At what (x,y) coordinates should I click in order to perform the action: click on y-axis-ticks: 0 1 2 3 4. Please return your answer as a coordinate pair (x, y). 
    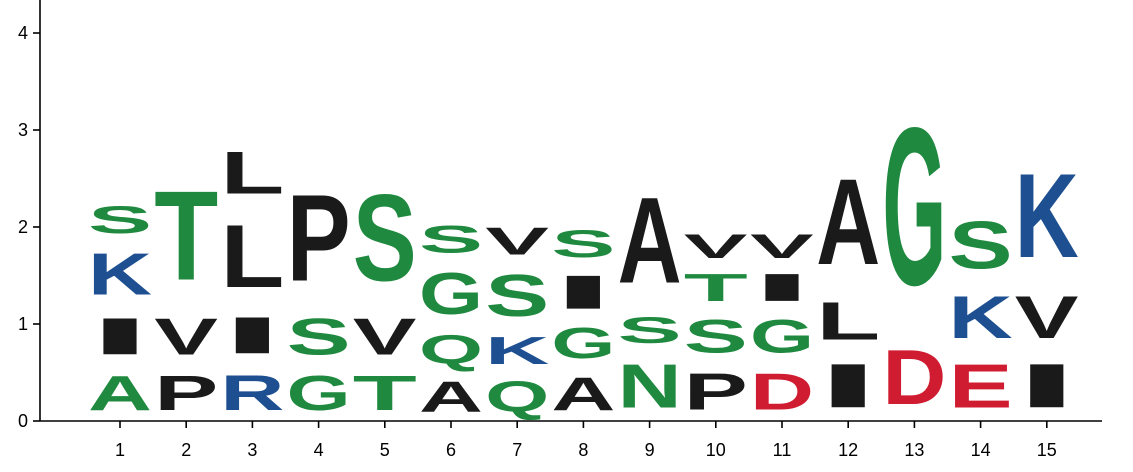
    Looking at the image, I should click on (29, 227).